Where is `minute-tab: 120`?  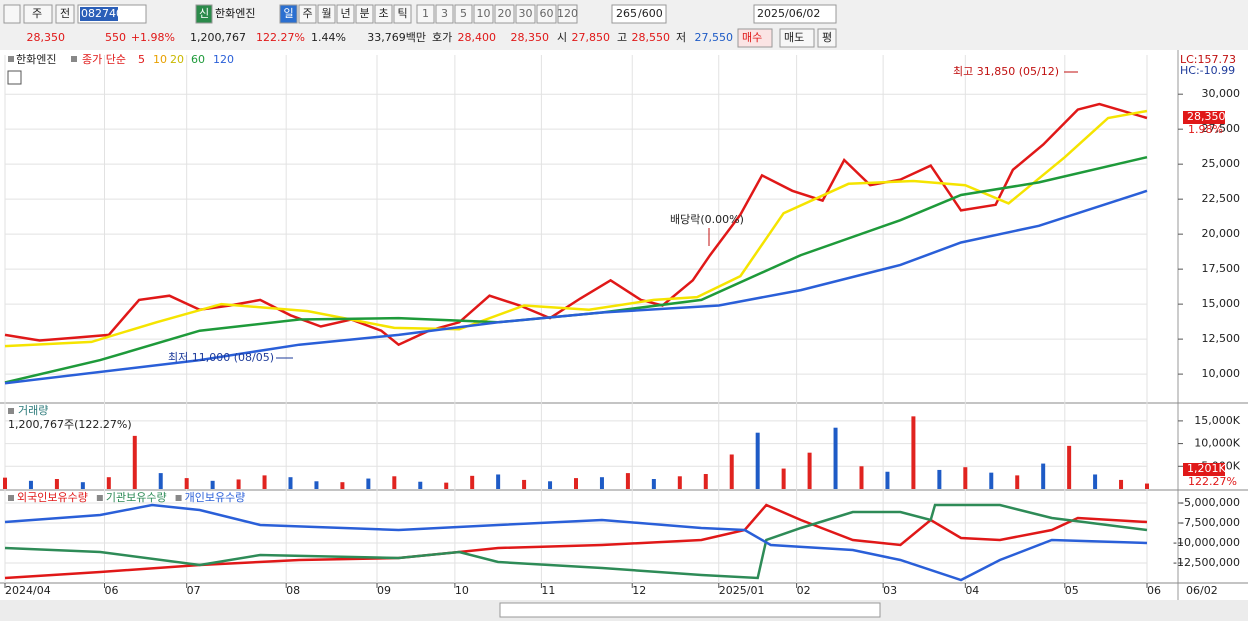 minute-tab: 120 is located at coordinates (567, 13).